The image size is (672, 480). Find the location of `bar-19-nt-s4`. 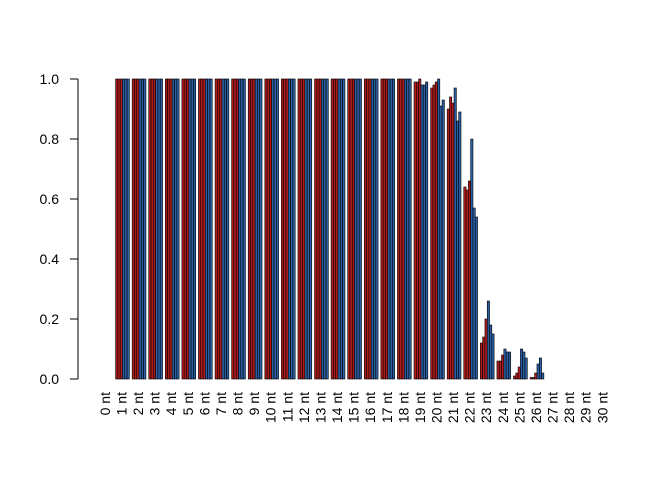

bar-19-nt-s4 is located at coordinates (422, 232).